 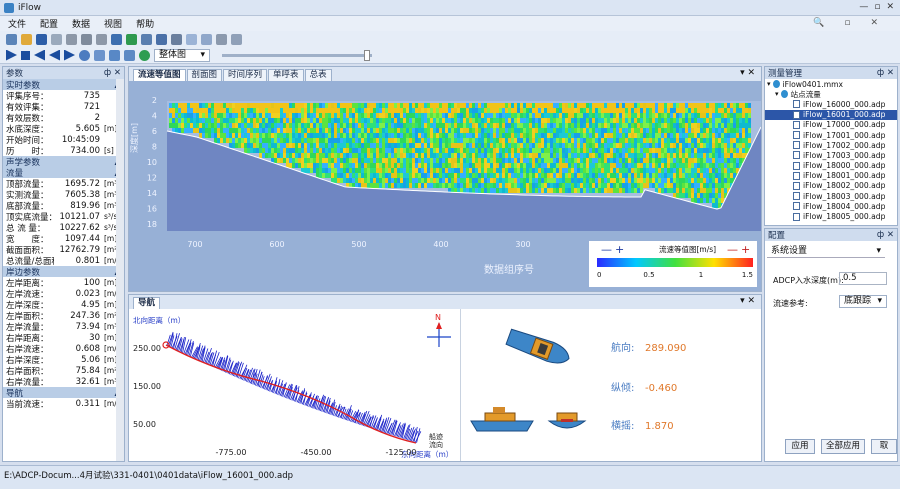 What do you see at coordinates (798, 94) in the screenshot?
I see `tree-group: ▾ 站点流量` at bounding box center [798, 94].